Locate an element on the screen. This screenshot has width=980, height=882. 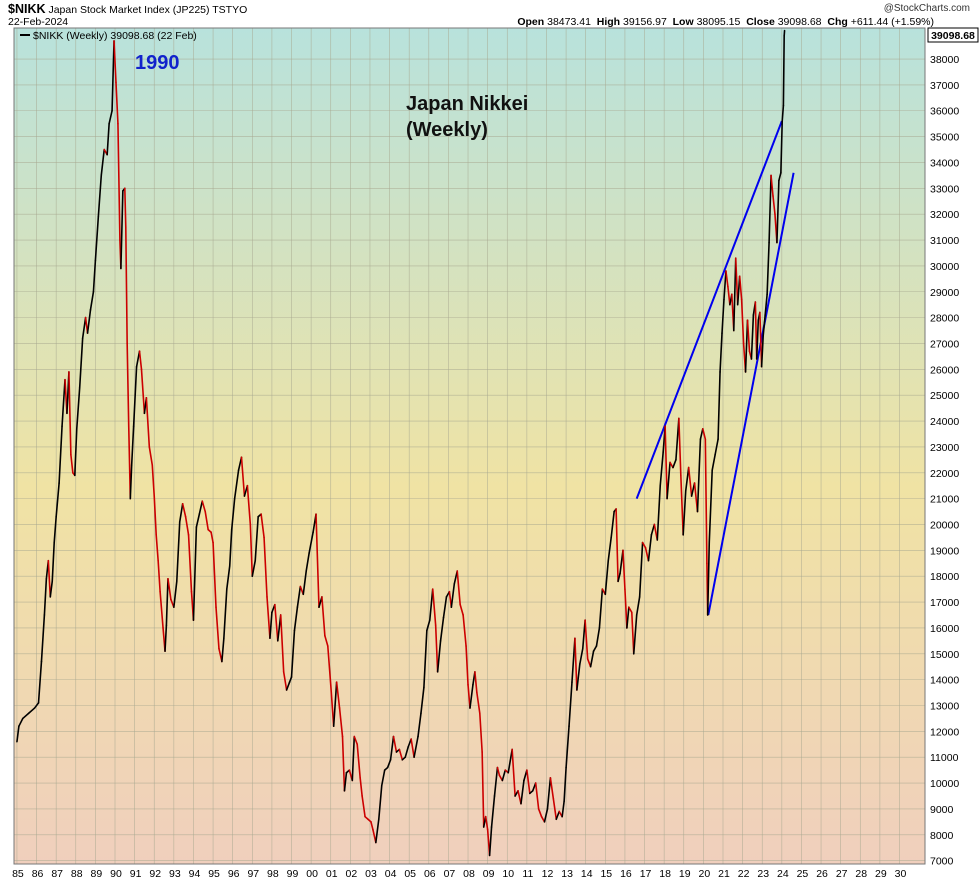
y-tick-label: 8000 is located at coordinates (942, 836).